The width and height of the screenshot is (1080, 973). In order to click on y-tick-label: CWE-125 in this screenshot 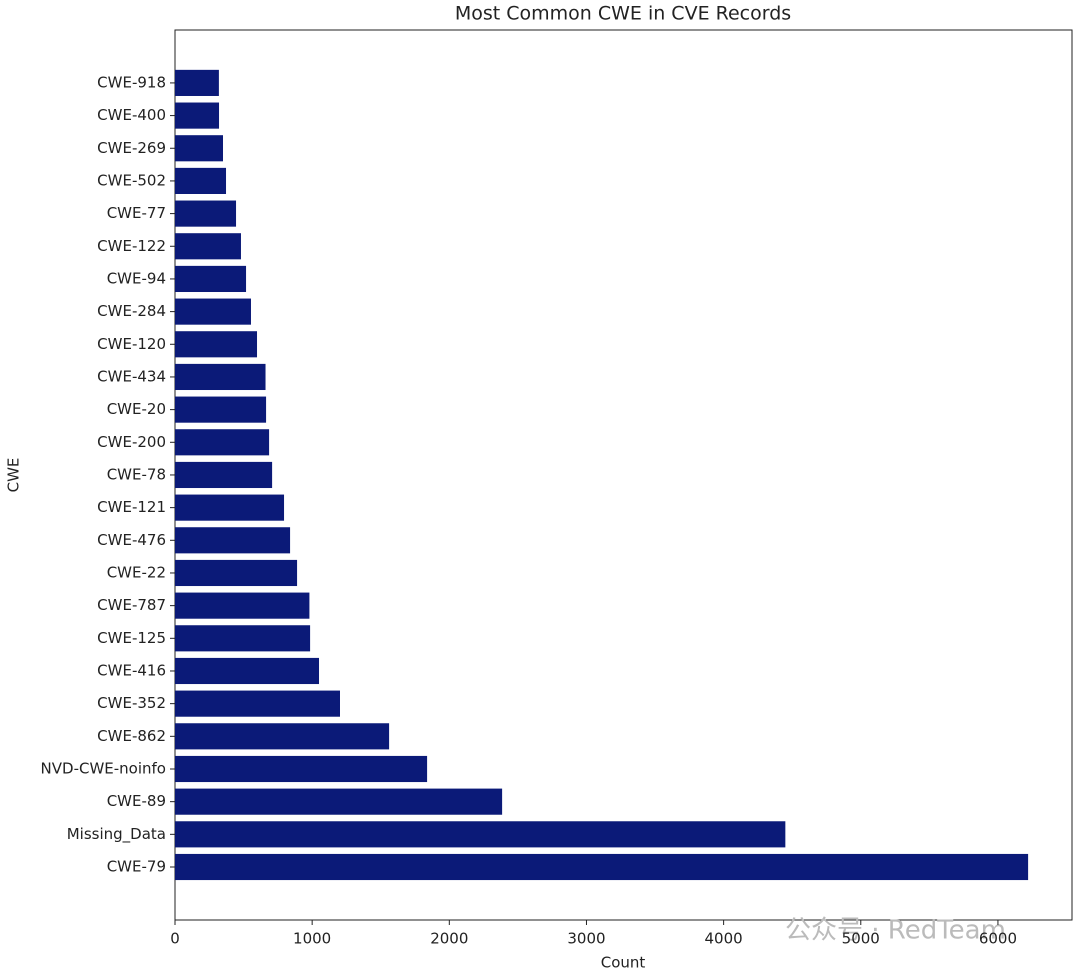, I will do `click(131, 638)`.